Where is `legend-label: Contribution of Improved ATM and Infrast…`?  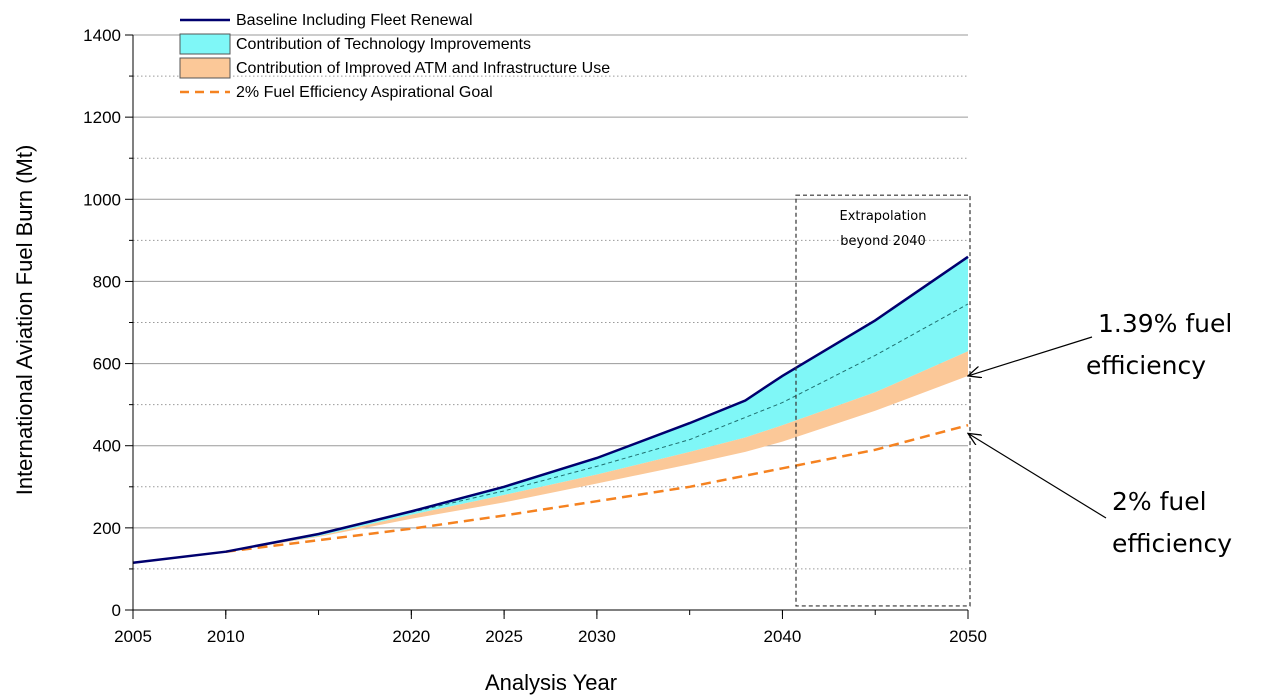
legend-label: Contribution of Improved ATM and Infrast… is located at coordinates (423, 68).